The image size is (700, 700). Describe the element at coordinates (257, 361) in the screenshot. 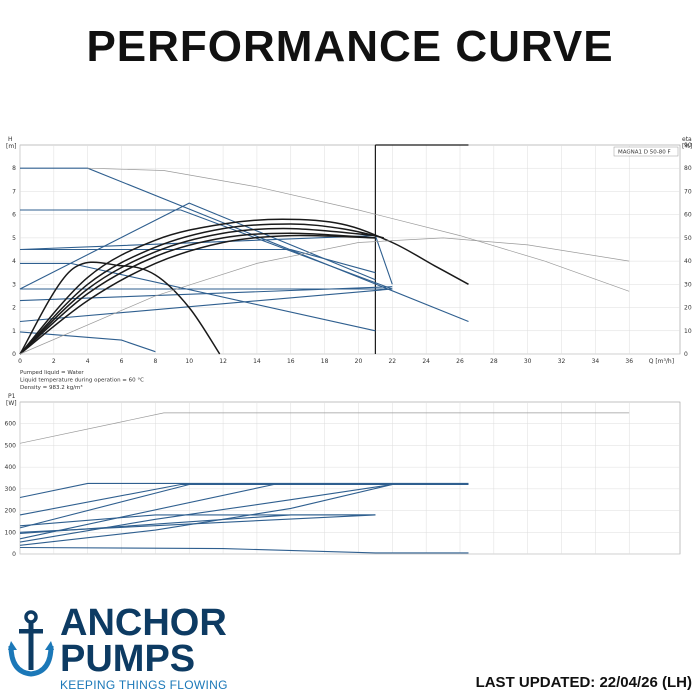

I see `x-tick-label: 14` at that location.